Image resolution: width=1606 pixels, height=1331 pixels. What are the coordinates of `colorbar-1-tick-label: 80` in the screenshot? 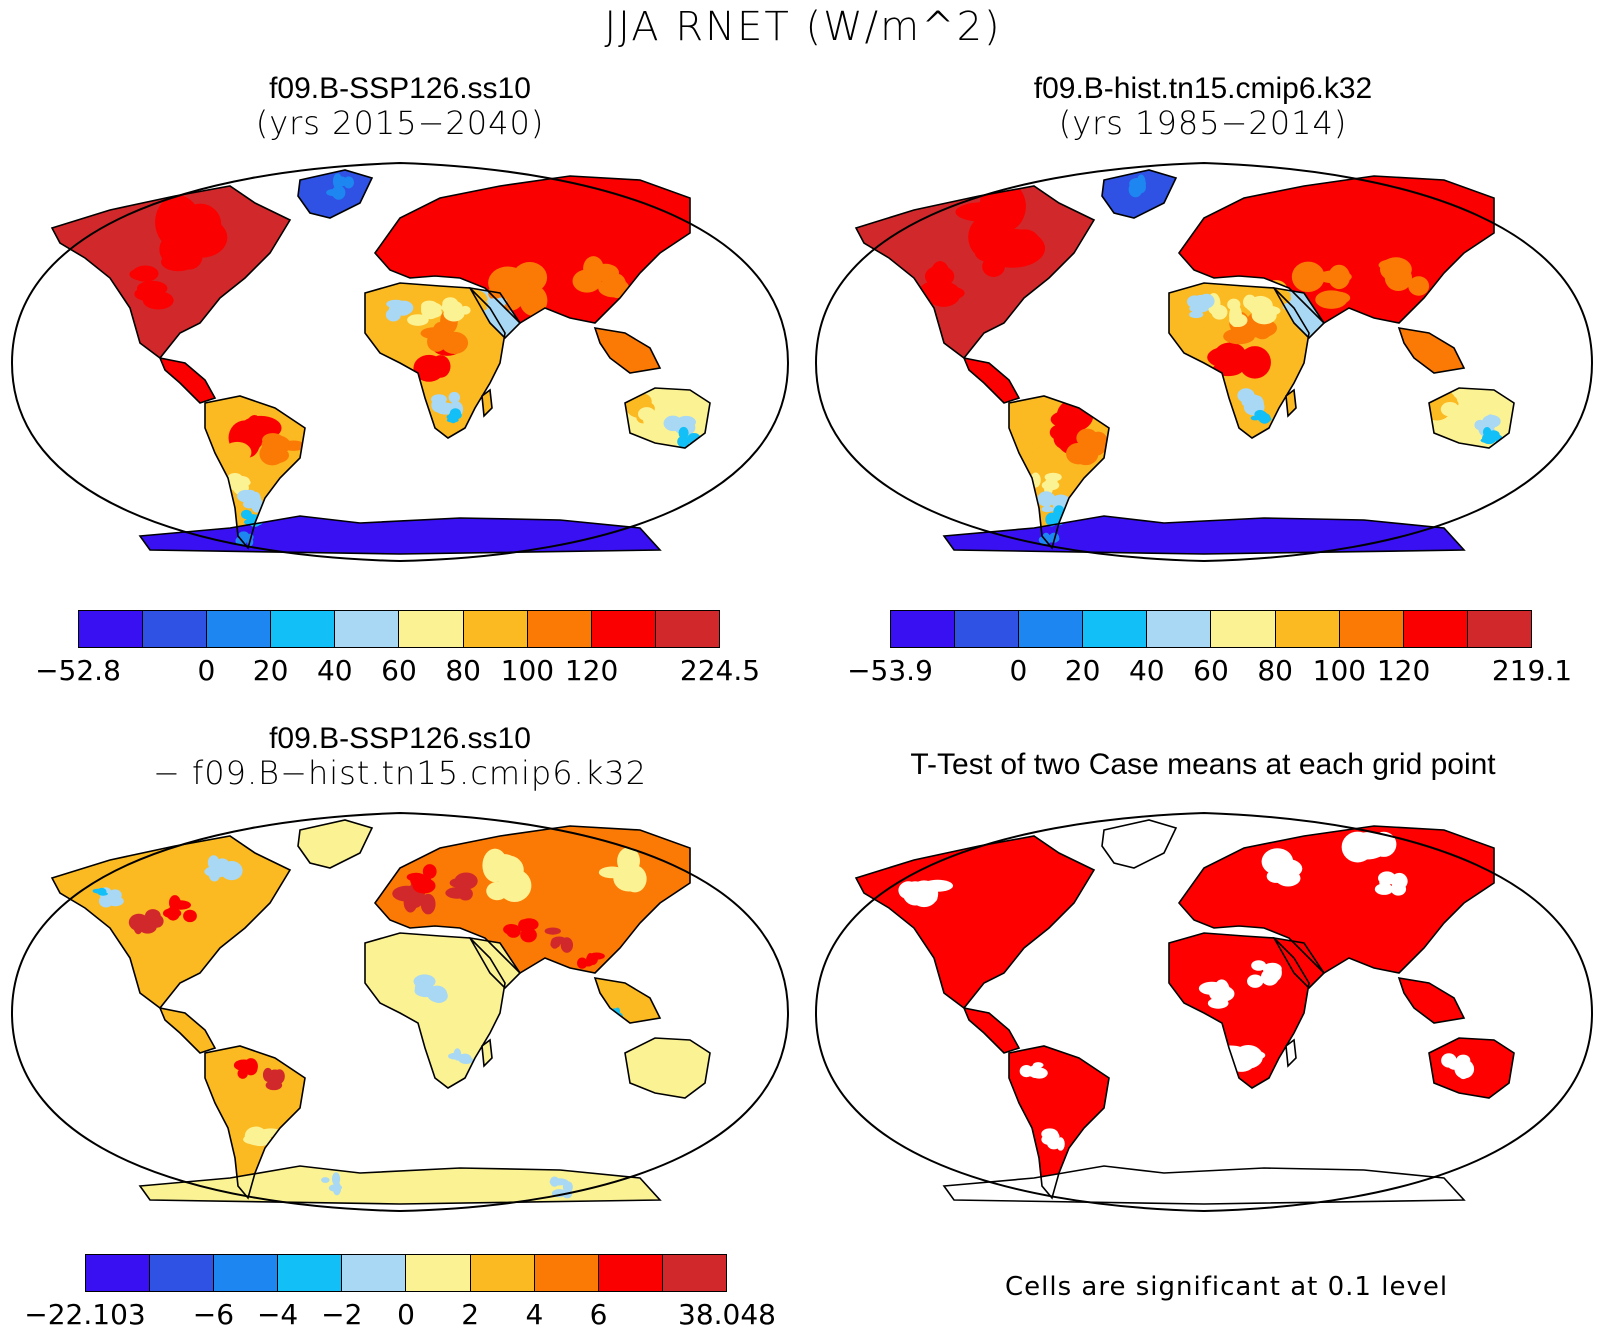 It's located at (463, 670).